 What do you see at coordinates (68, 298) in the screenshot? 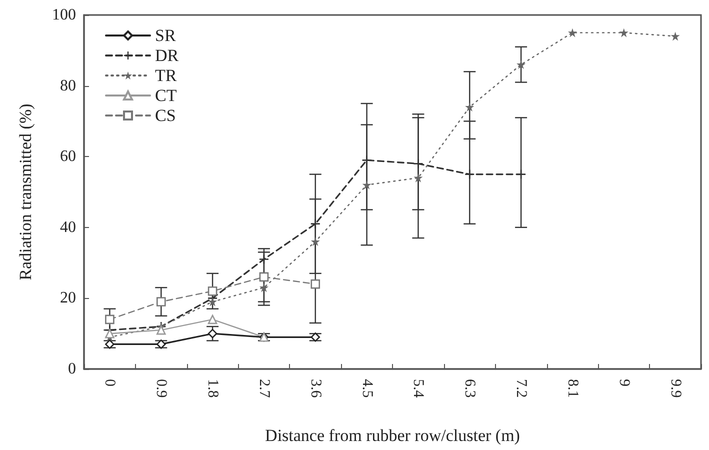
I see `y-tick-label: 20` at bounding box center [68, 298].